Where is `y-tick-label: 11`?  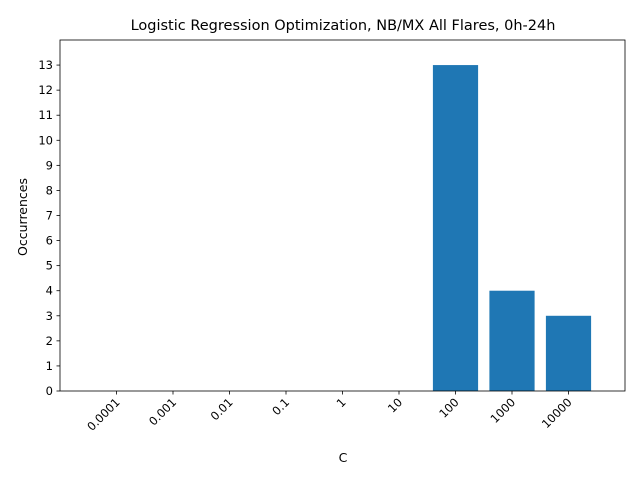
y-tick-label: 11 is located at coordinates (45, 115).